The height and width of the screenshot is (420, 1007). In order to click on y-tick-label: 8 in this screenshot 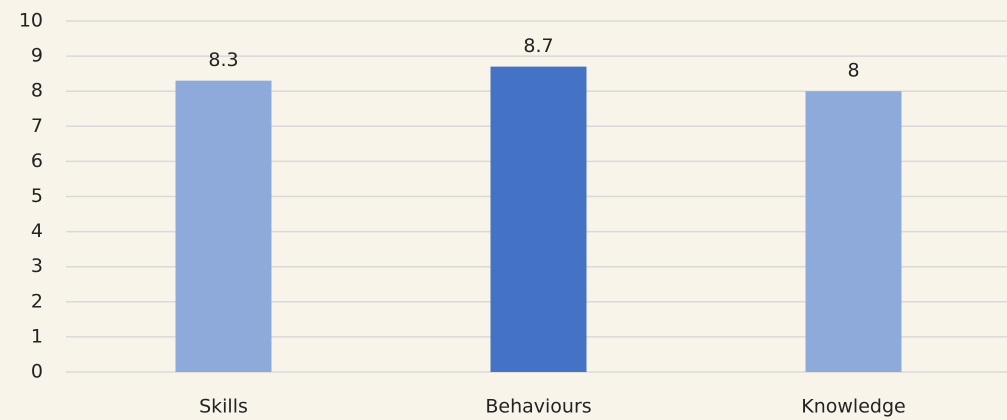, I will do `click(37, 91)`.